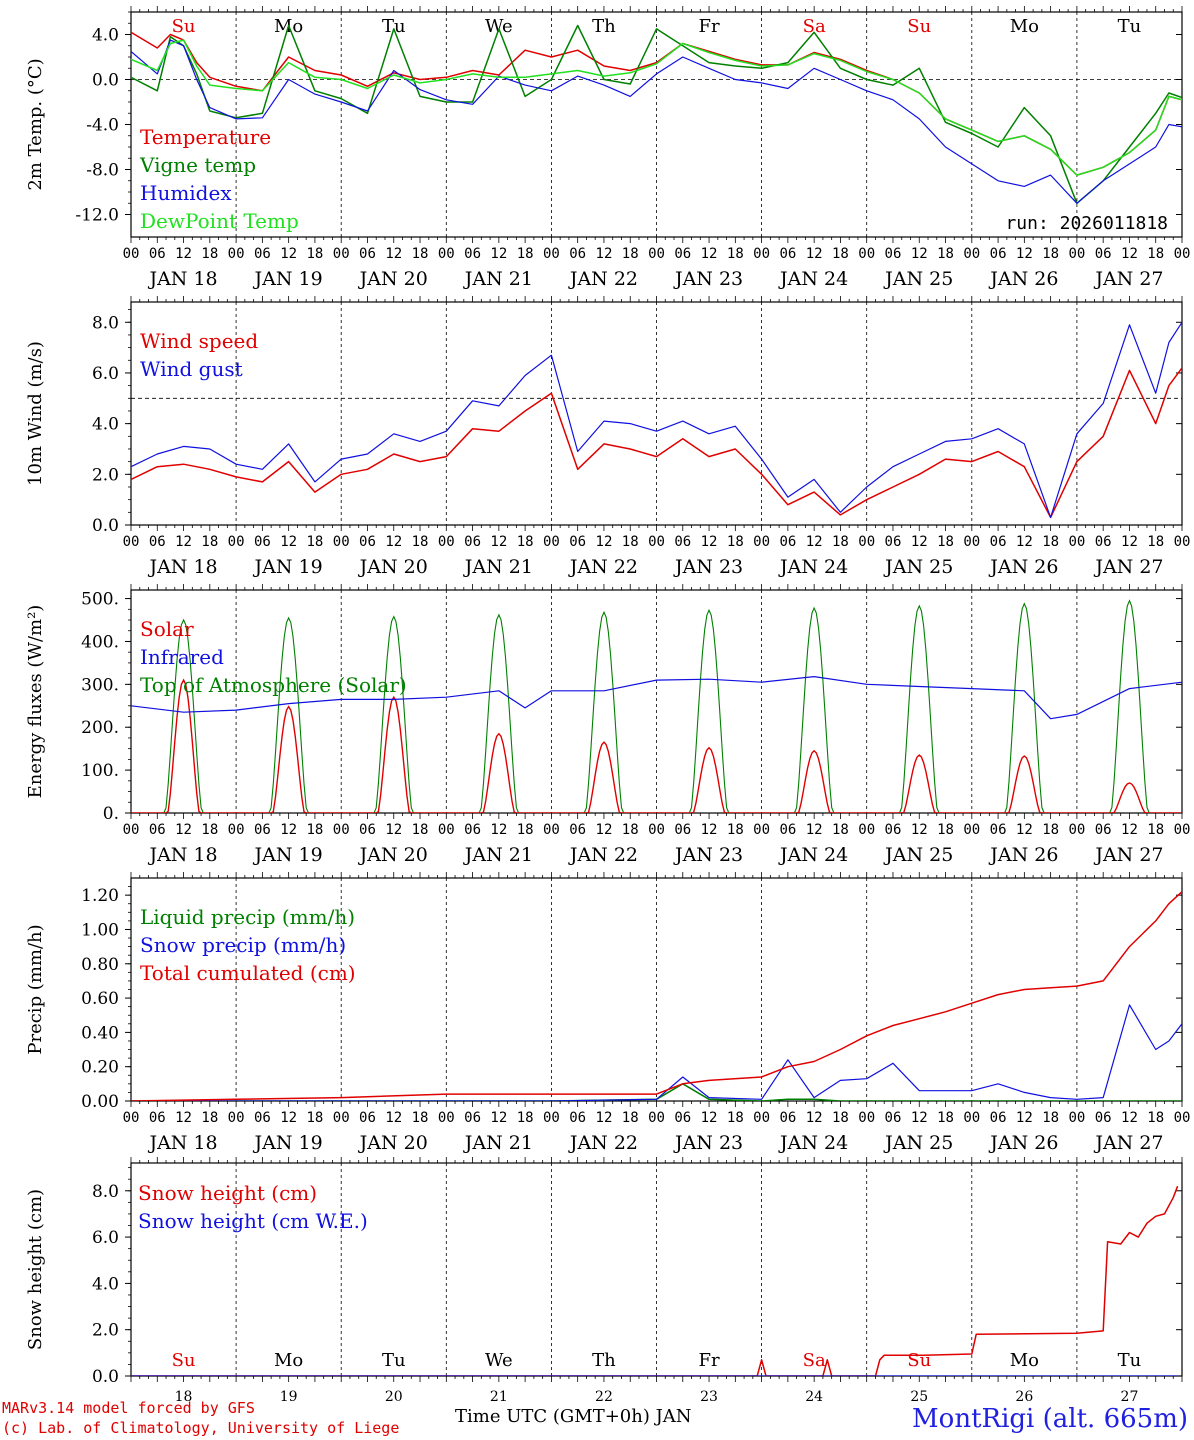 This screenshot has width=1194, height=1440. What do you see at coordinates (656, 698) in the screenshot?
I see `series-infrared` at bounding box center [656, 698].